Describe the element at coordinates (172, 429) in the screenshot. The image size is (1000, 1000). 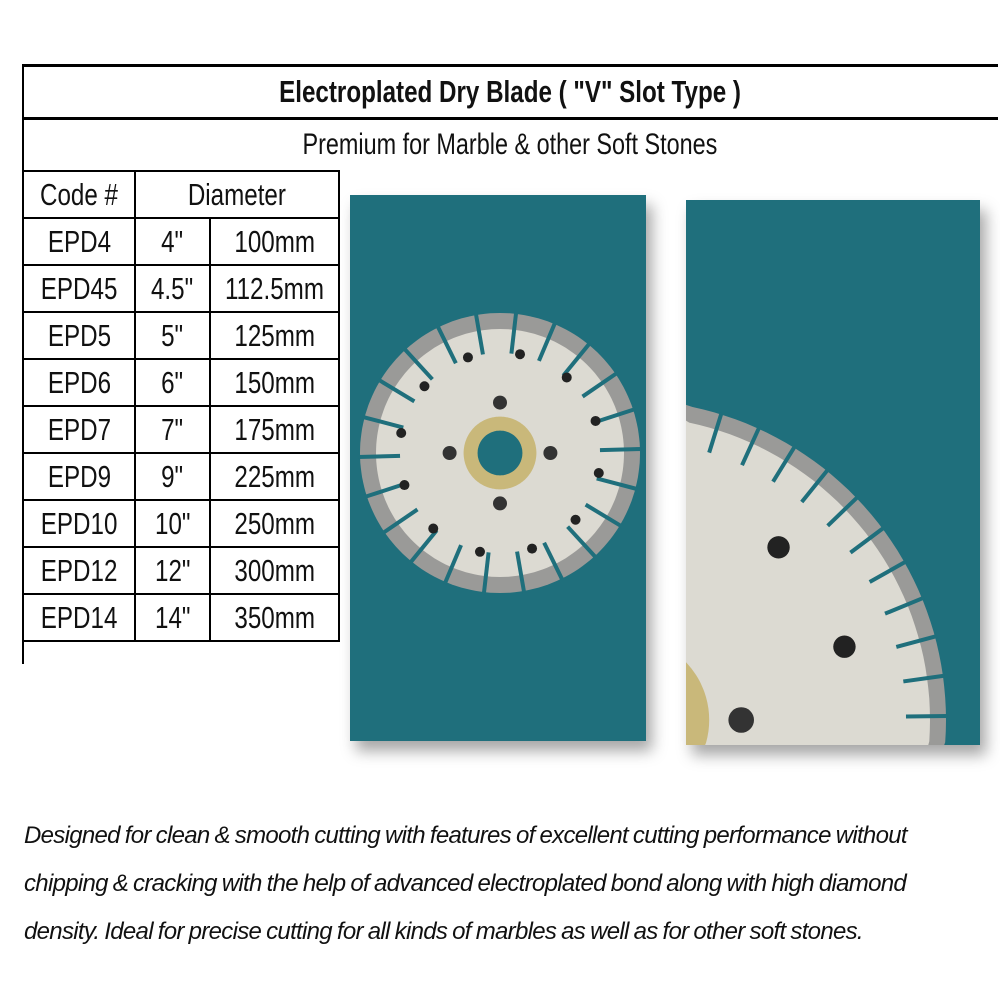
I see `inch-cell: 7"` at that location.